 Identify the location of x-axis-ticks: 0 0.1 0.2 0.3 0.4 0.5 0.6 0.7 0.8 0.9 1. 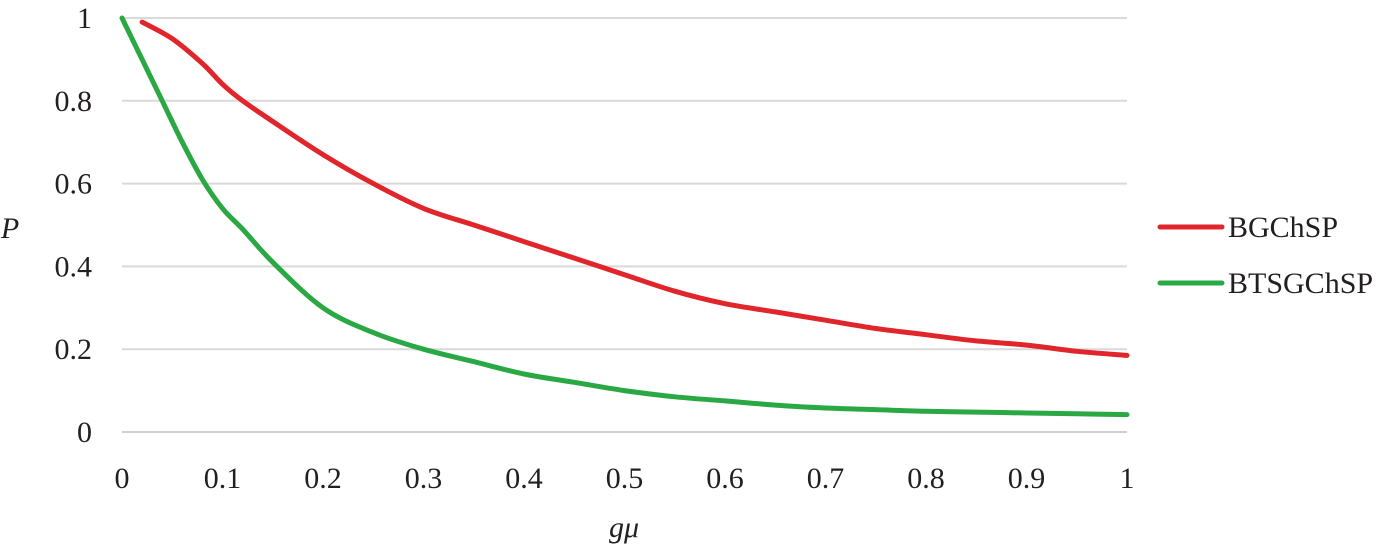
(625, 478).